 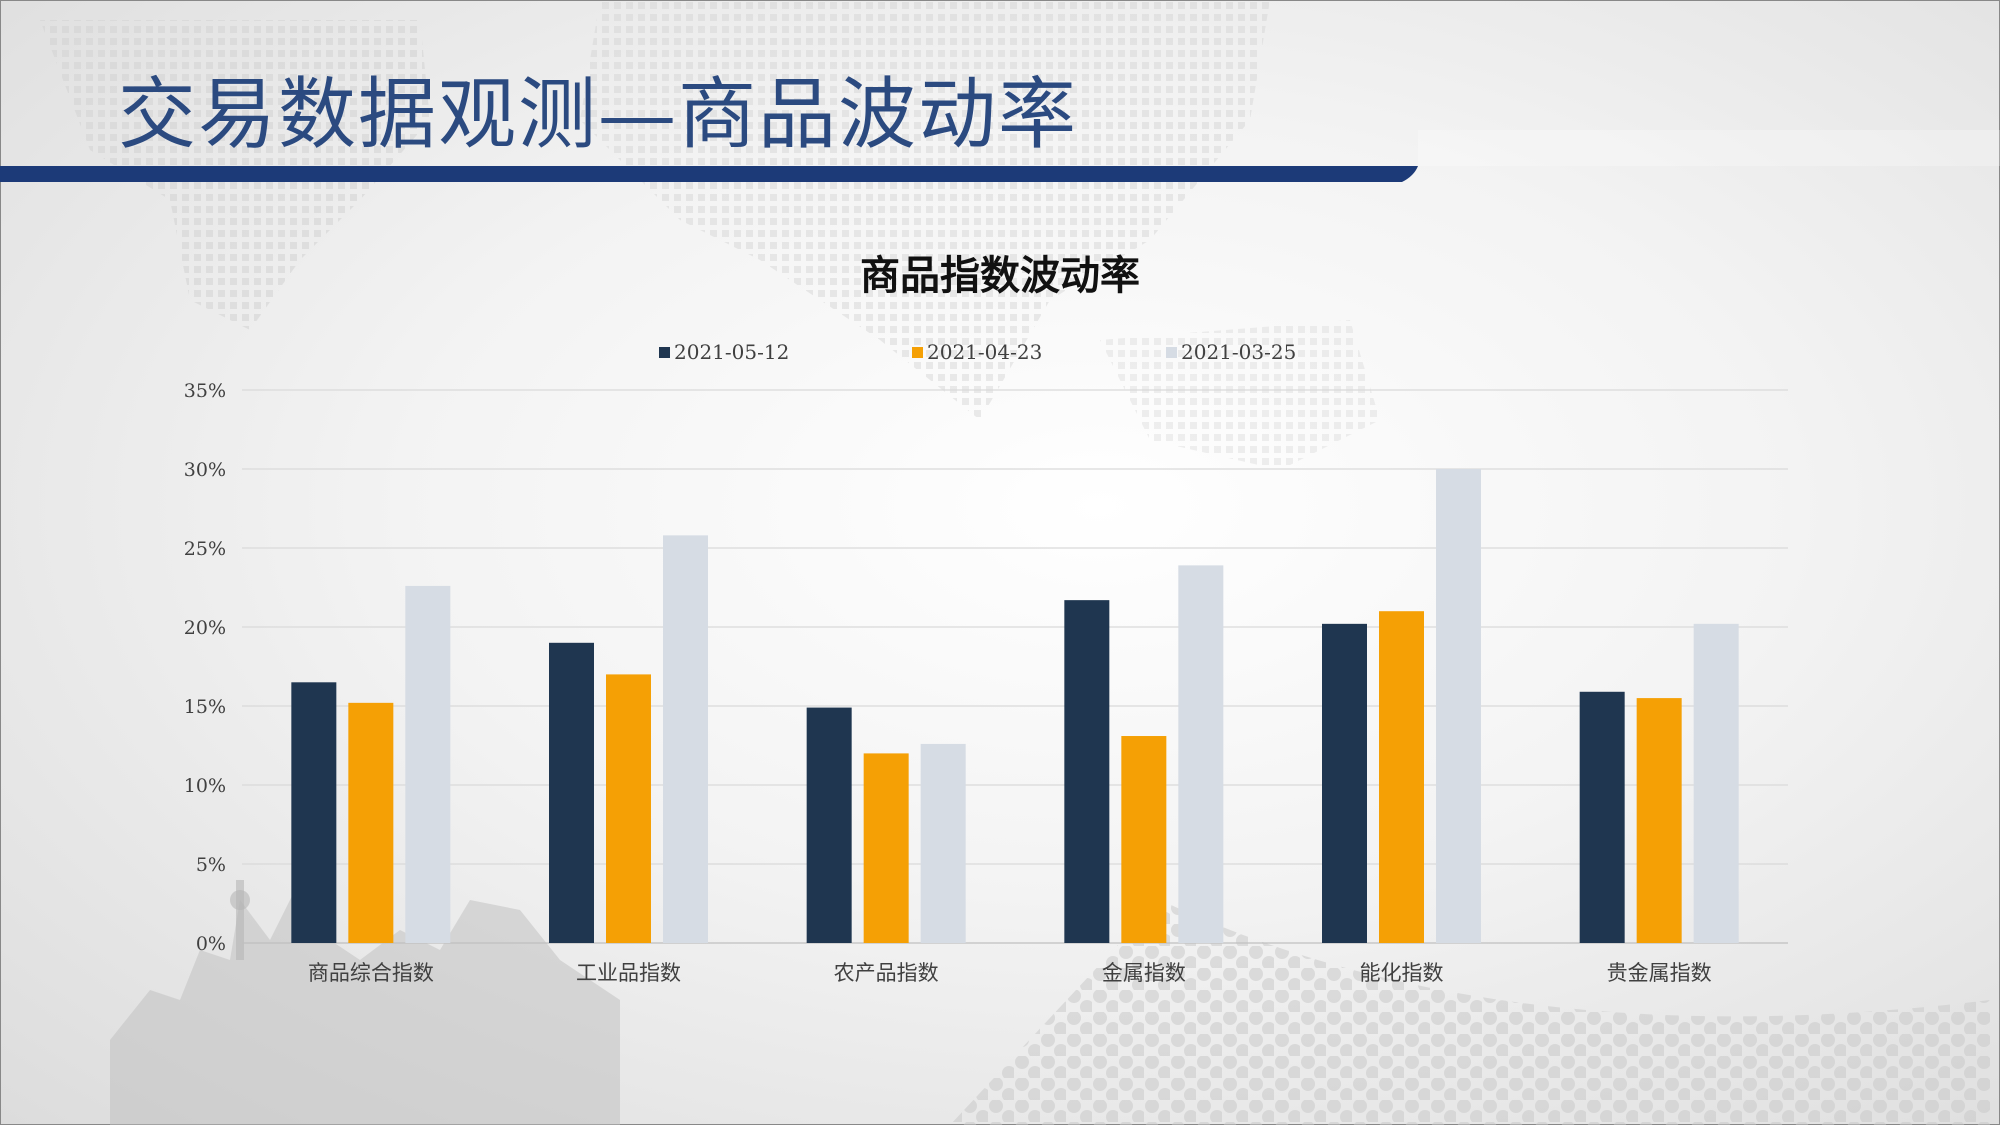 I want to click on title-underline-band, so click(x=1000, y=156).